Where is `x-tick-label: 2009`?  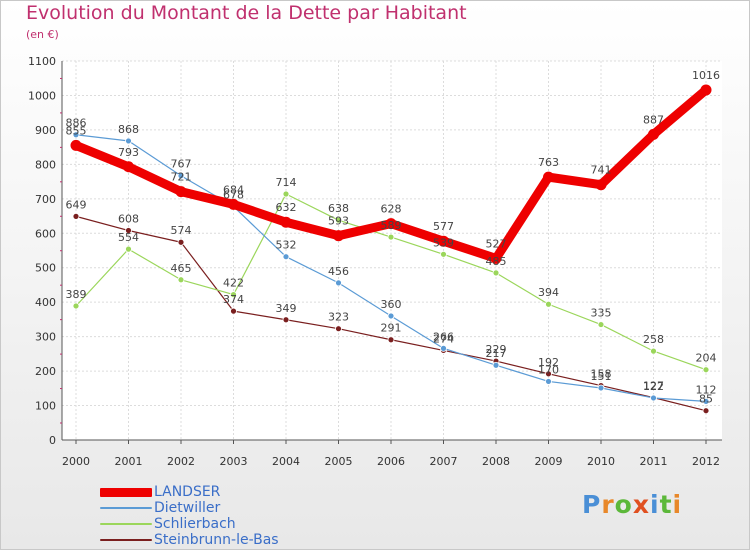 x-tick-label: 2009 is located at coordinates (549, 461).